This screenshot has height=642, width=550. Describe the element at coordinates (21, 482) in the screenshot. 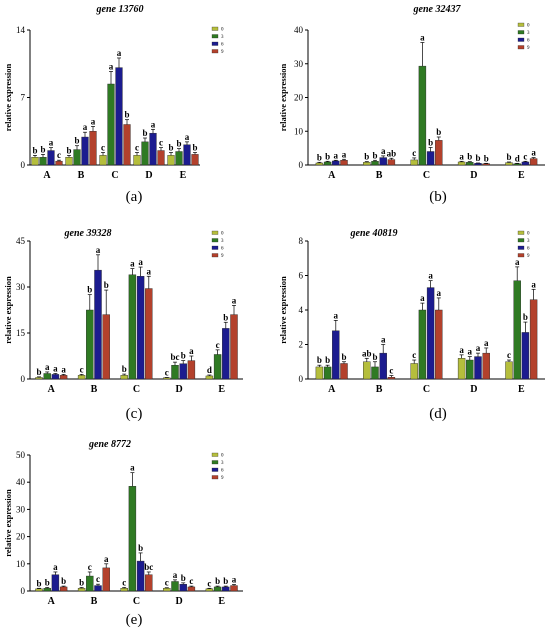

I see `y-tick-label: 40` at that location.